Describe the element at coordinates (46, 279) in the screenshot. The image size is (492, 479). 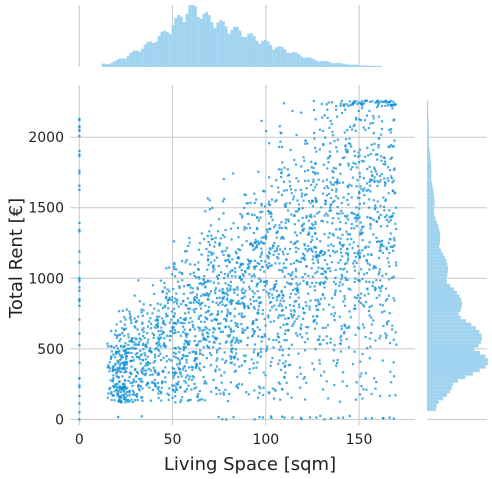
I see `y-tick-label: 1000` at that location.